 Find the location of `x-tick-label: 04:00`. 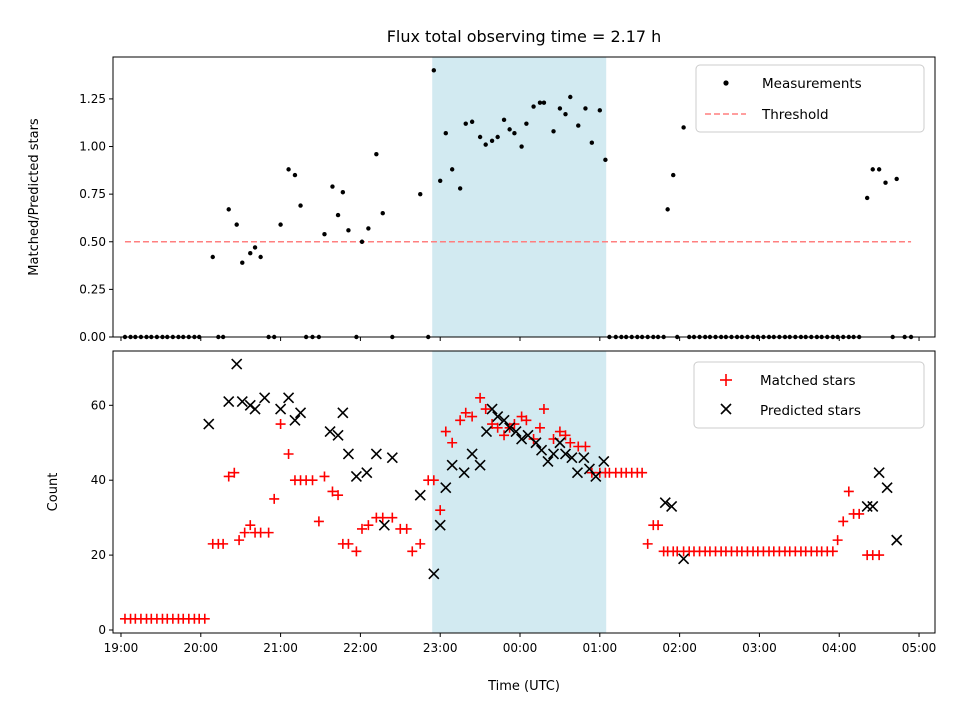

x-tick-label: 04:00 is located at coordinates (839, 648).